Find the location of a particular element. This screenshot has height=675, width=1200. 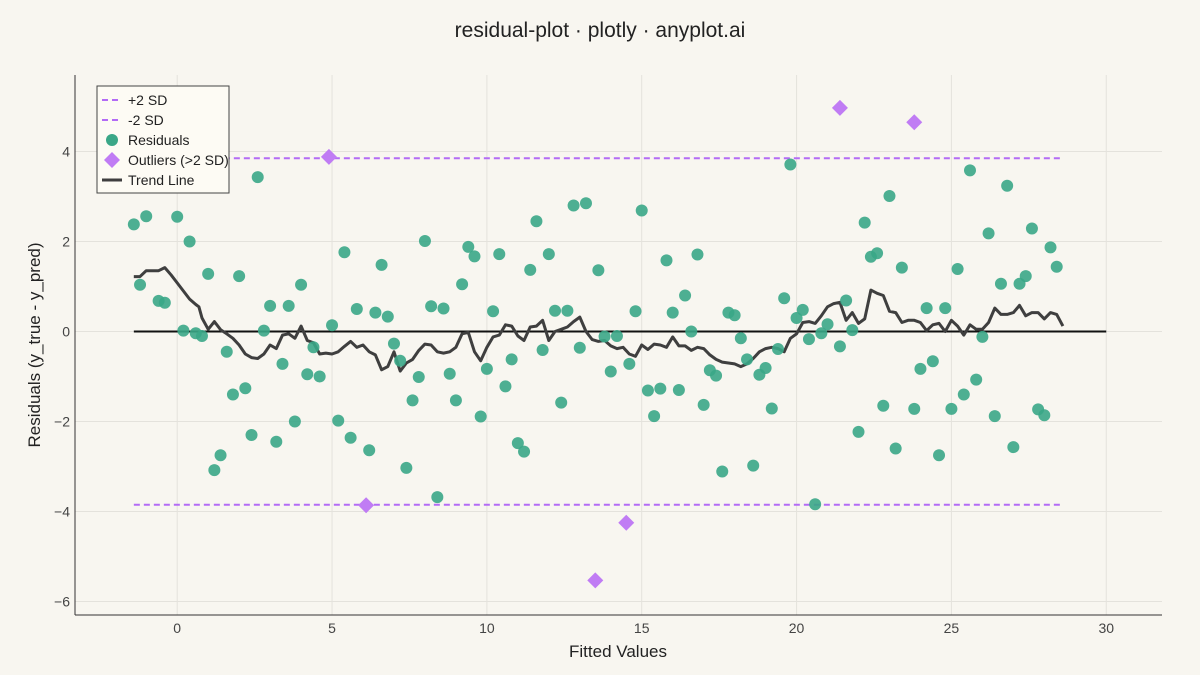

legend-box is located at coordinates (163, 139).